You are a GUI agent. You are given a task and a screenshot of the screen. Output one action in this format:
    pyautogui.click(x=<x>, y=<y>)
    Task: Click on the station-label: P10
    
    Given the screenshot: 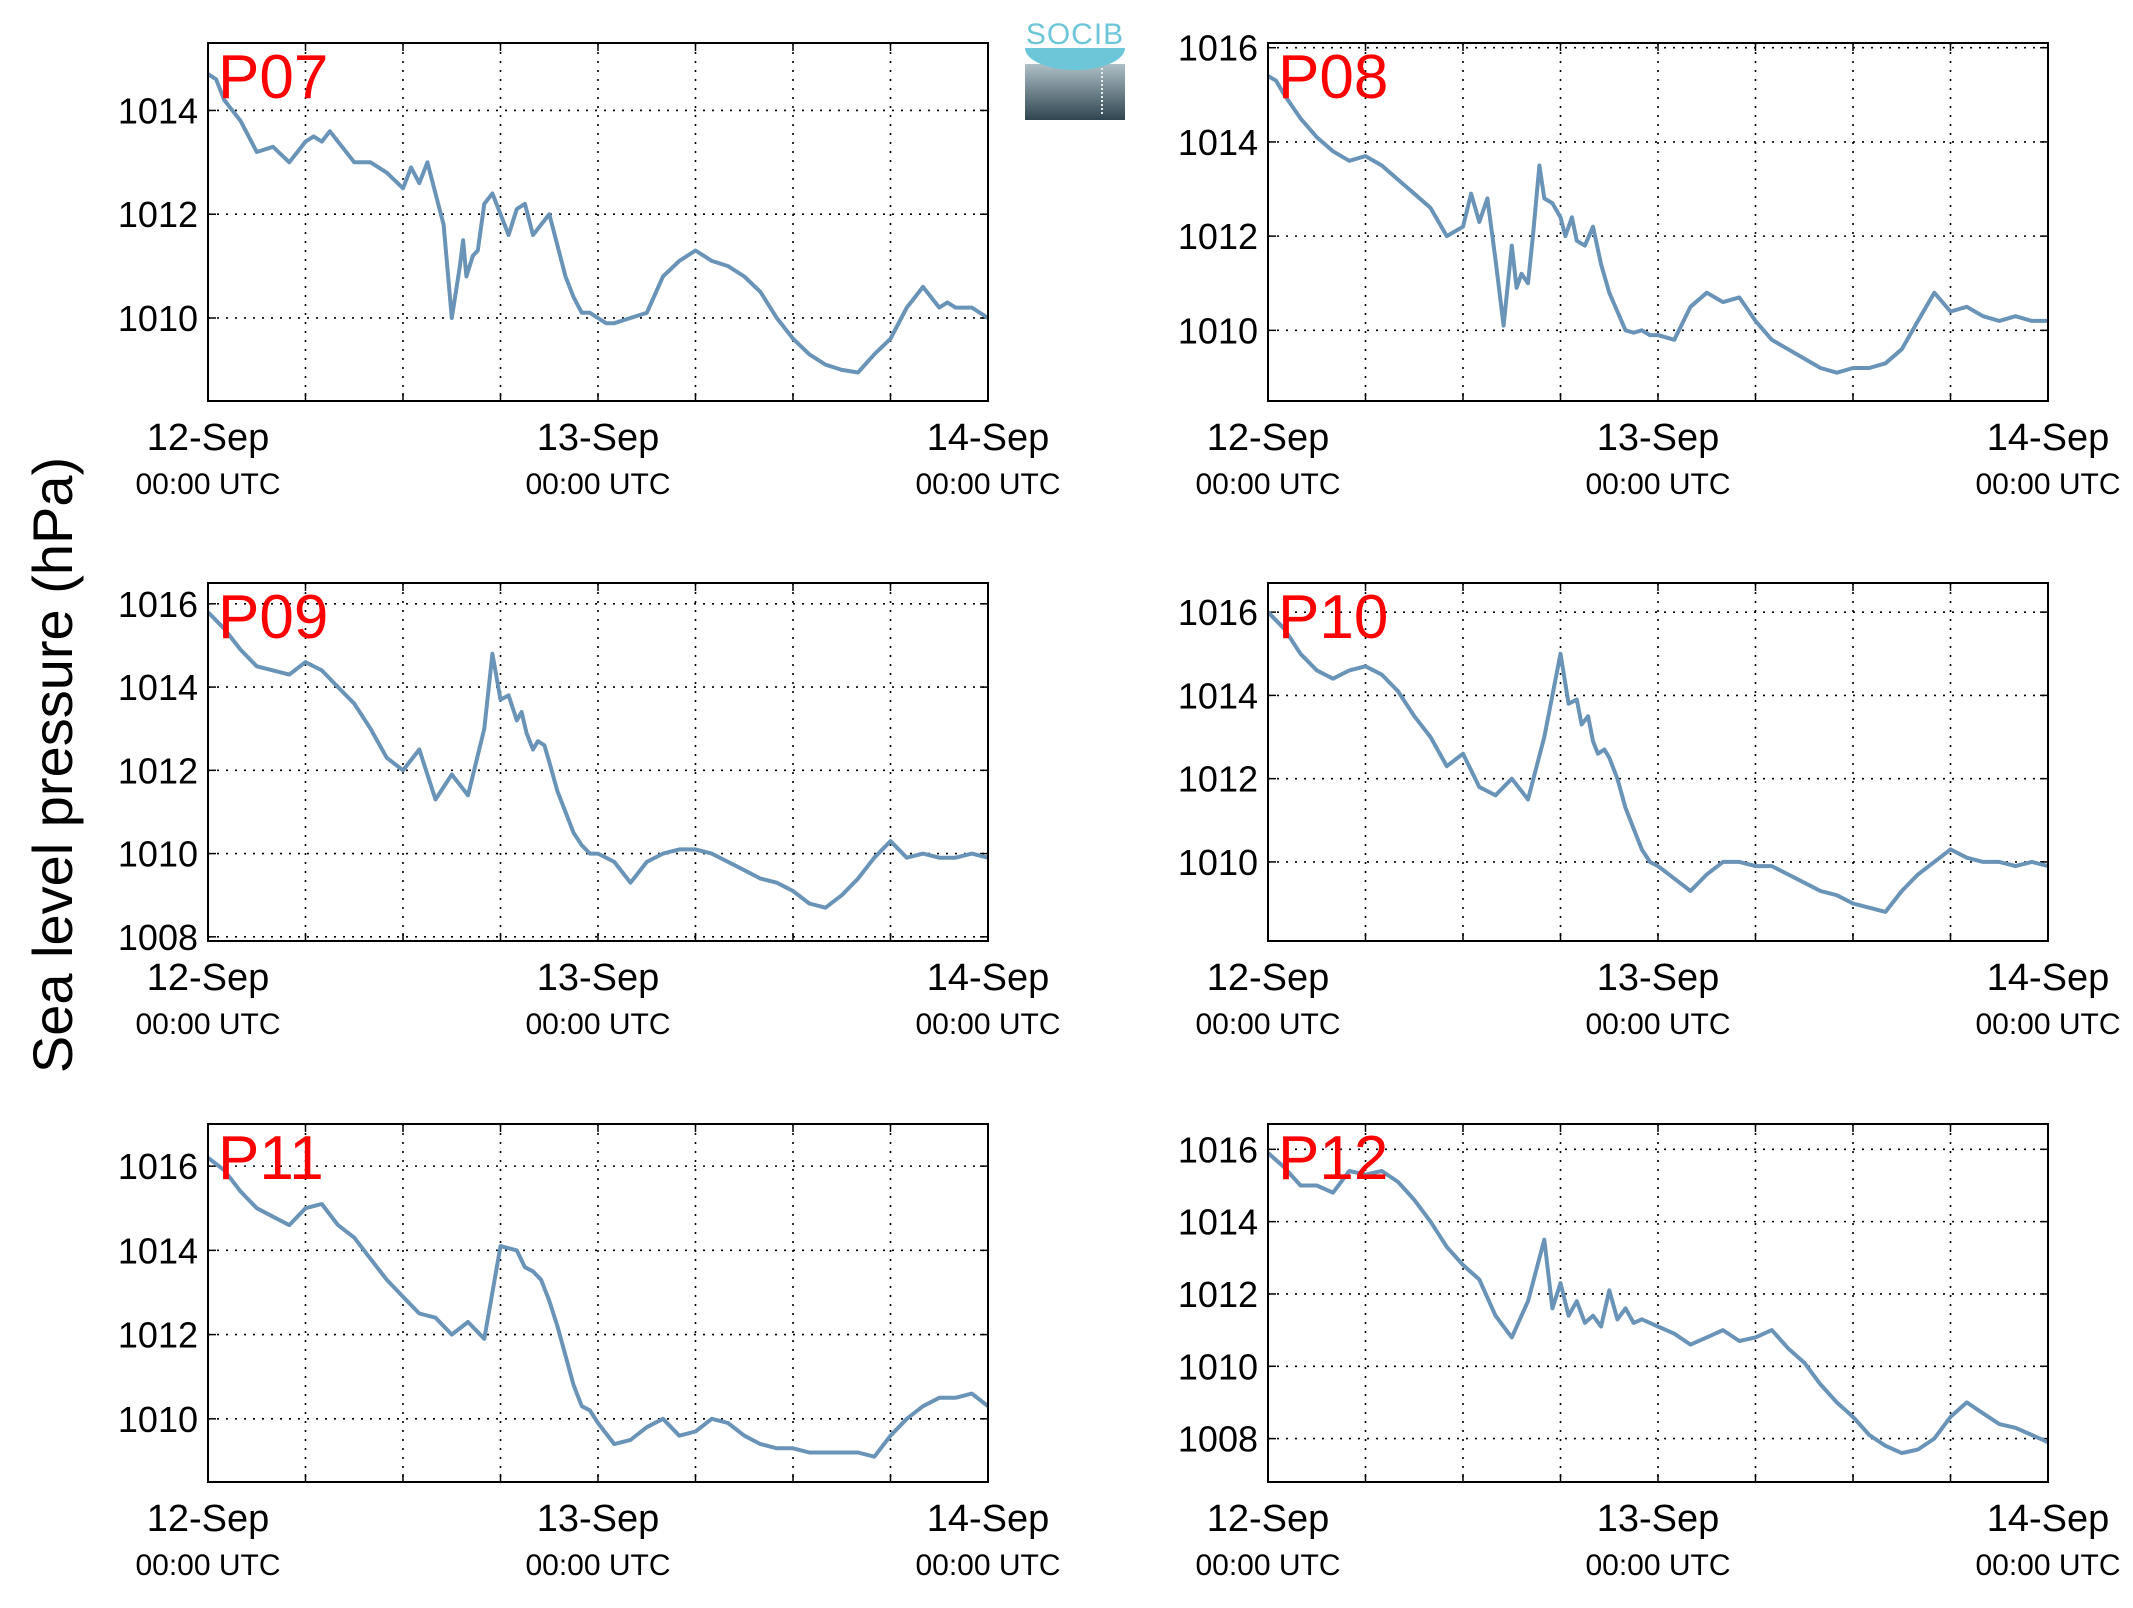 What is the action you would take?
    pyautogui.click(x=1333, y=617)
    